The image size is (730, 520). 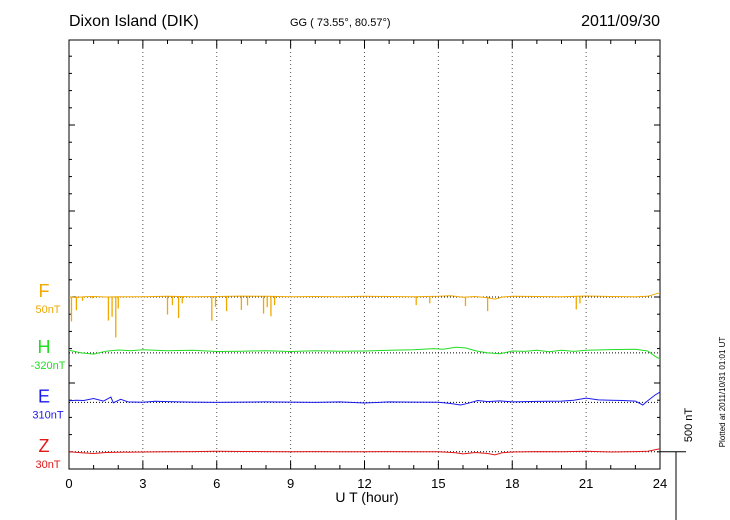 What do you see at coordinates (68, 483) in the screenshot?
I see `x-tick-label-0: 0` at bounding box center [68, 483].